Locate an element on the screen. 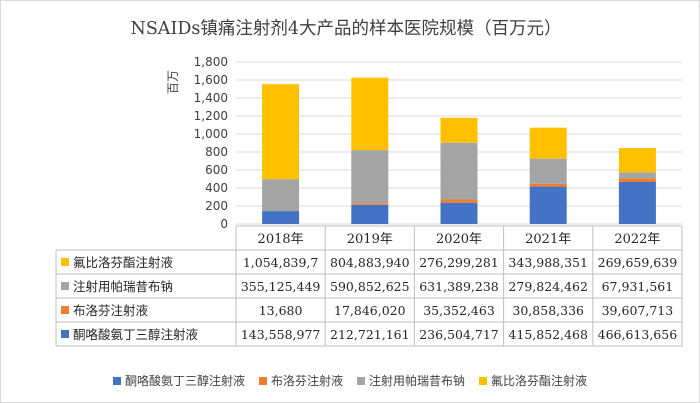 The image size is (700, 403). table-cell-value: 13,680 is located at coordinates (281, 310).